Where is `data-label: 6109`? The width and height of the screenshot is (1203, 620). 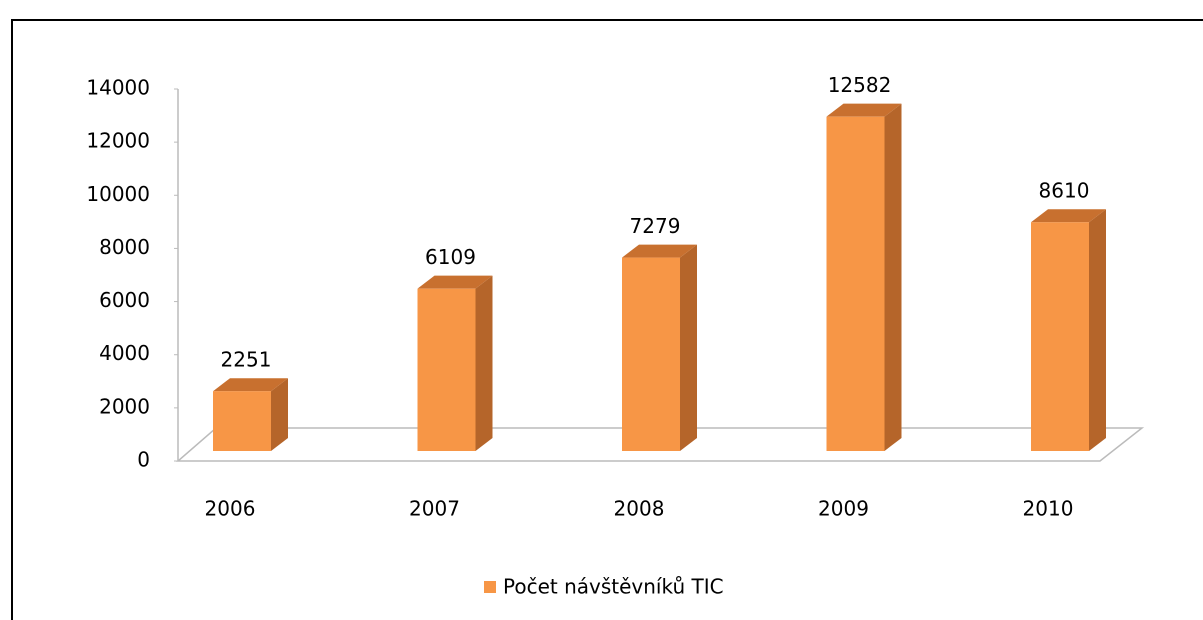 data-label: 6109 is located at coordinates (450, 257).